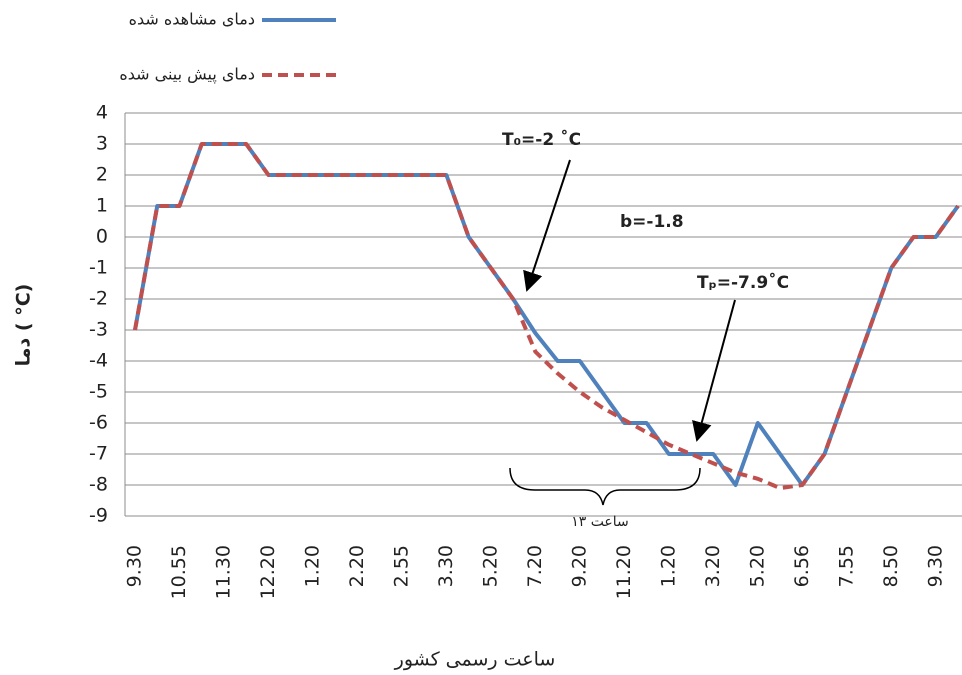 The image size is (962, 675). I want to click on y-tick-label: -6, so click(98, 423).